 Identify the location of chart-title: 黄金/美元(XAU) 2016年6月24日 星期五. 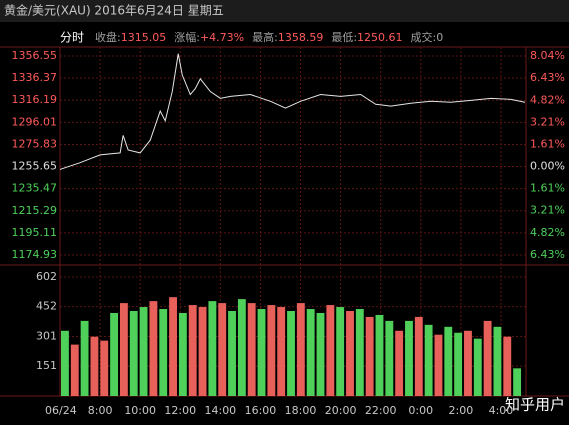
(114, 10).